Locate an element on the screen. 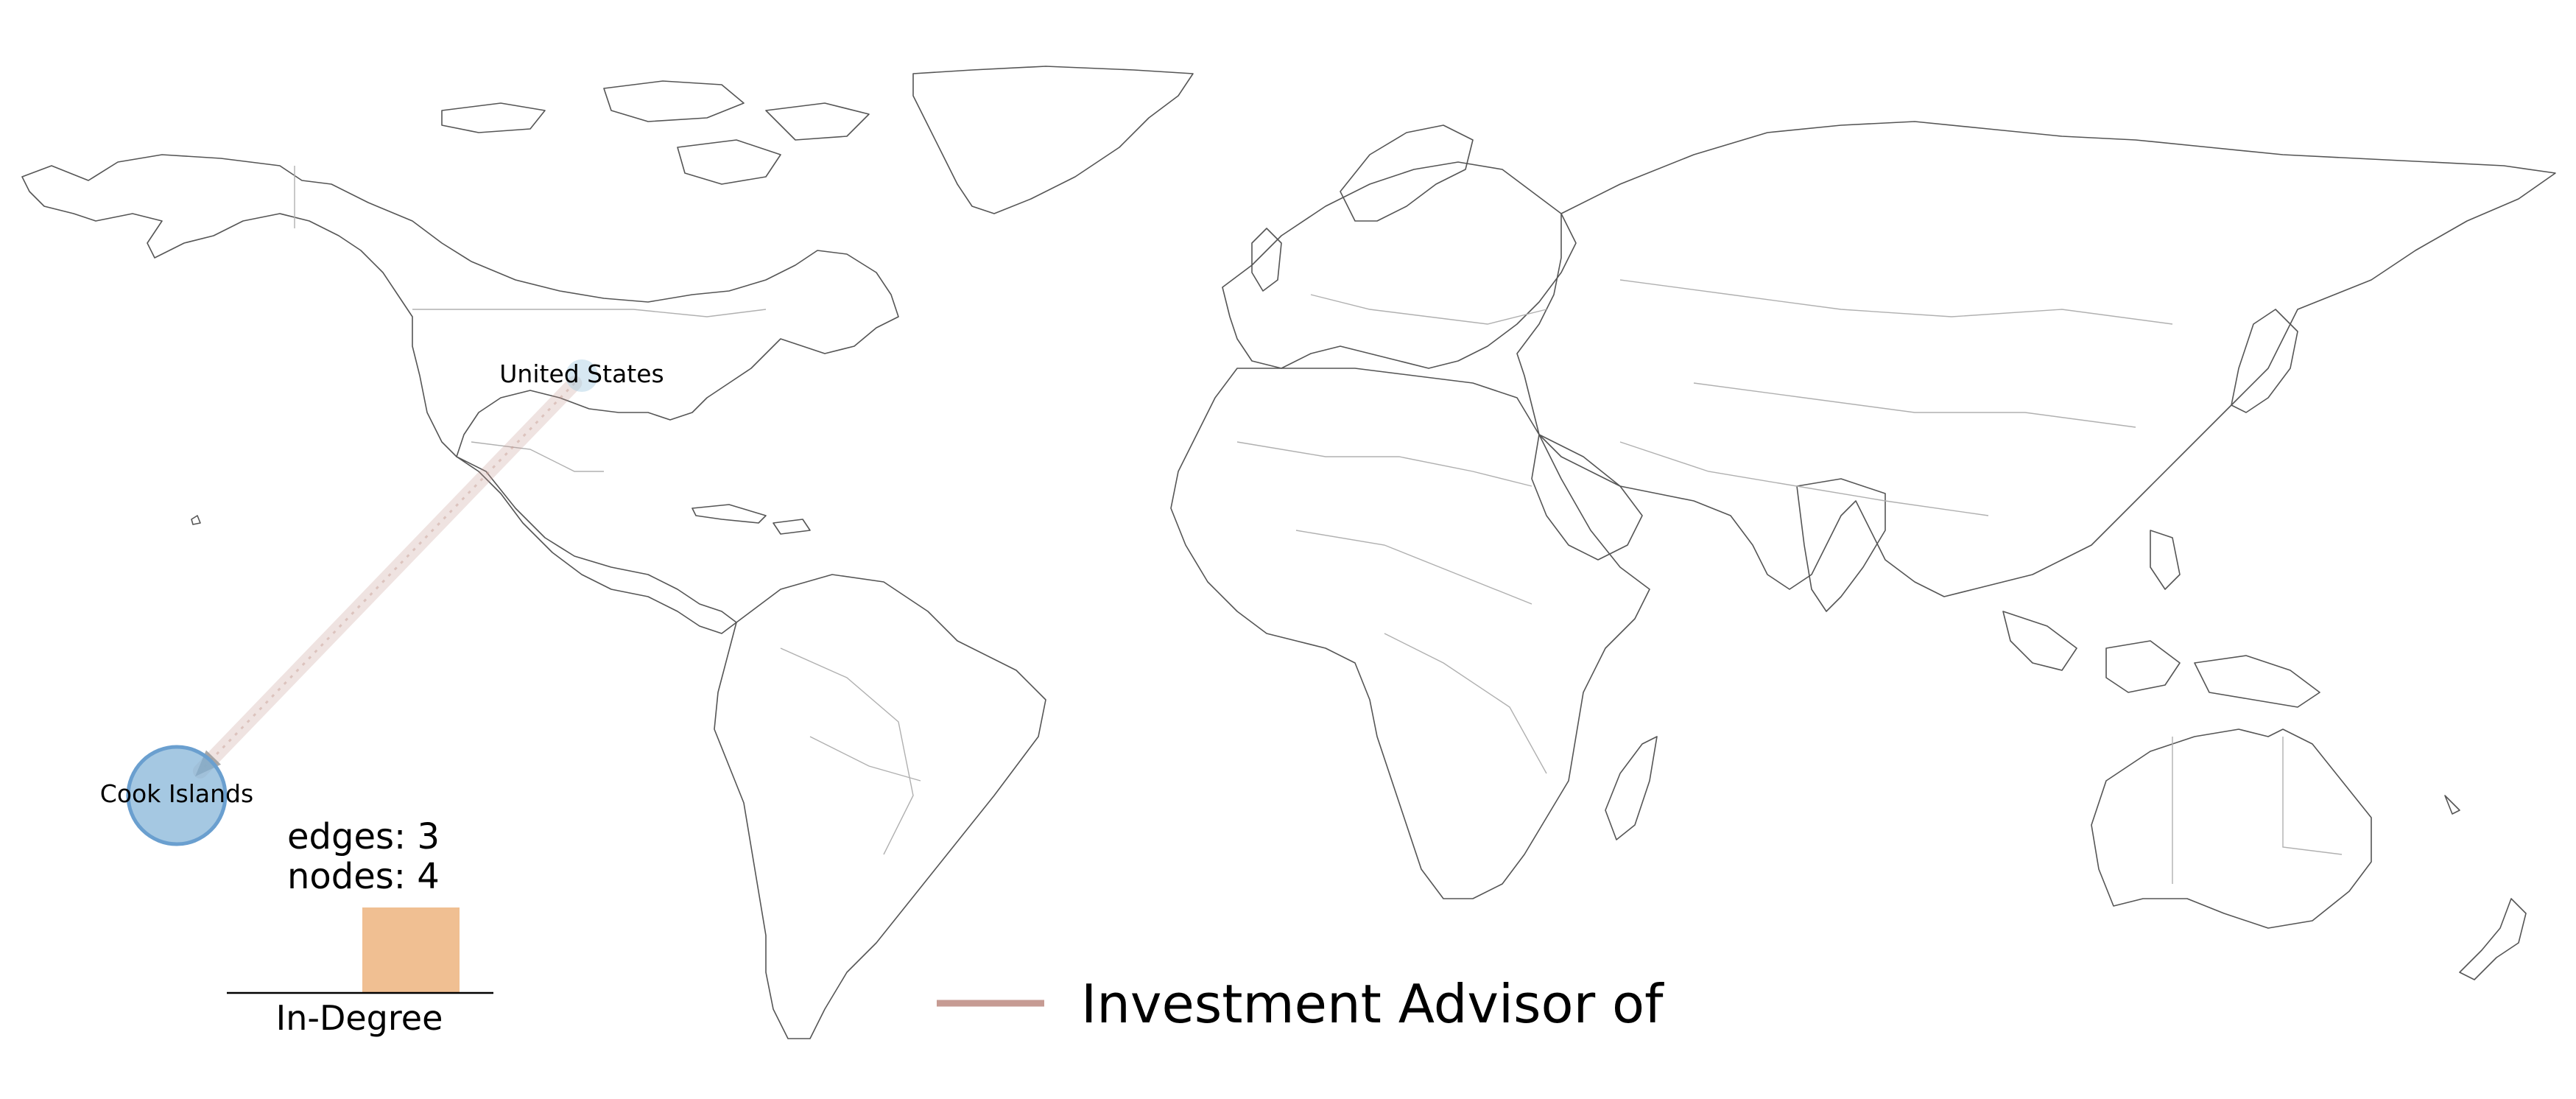  node-label-cook-islands: Cook Islands is located at coordinates (176, 793).